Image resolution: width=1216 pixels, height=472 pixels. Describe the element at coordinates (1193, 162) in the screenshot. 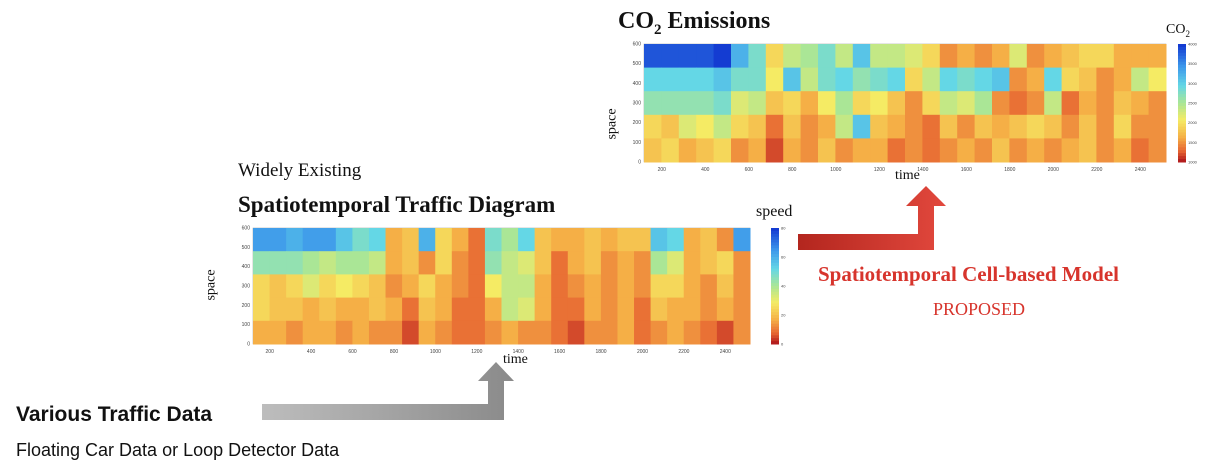

I see `colorbar-tick-label: 1000` at that location.